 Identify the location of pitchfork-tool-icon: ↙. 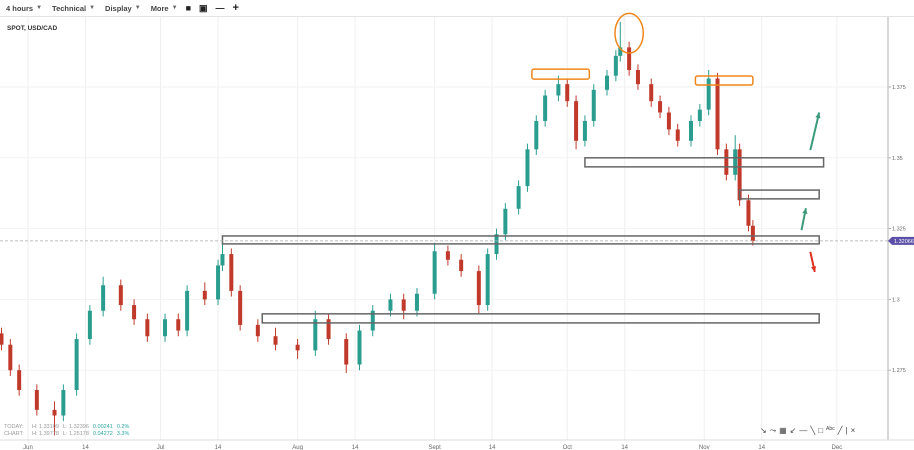
(793, 430).